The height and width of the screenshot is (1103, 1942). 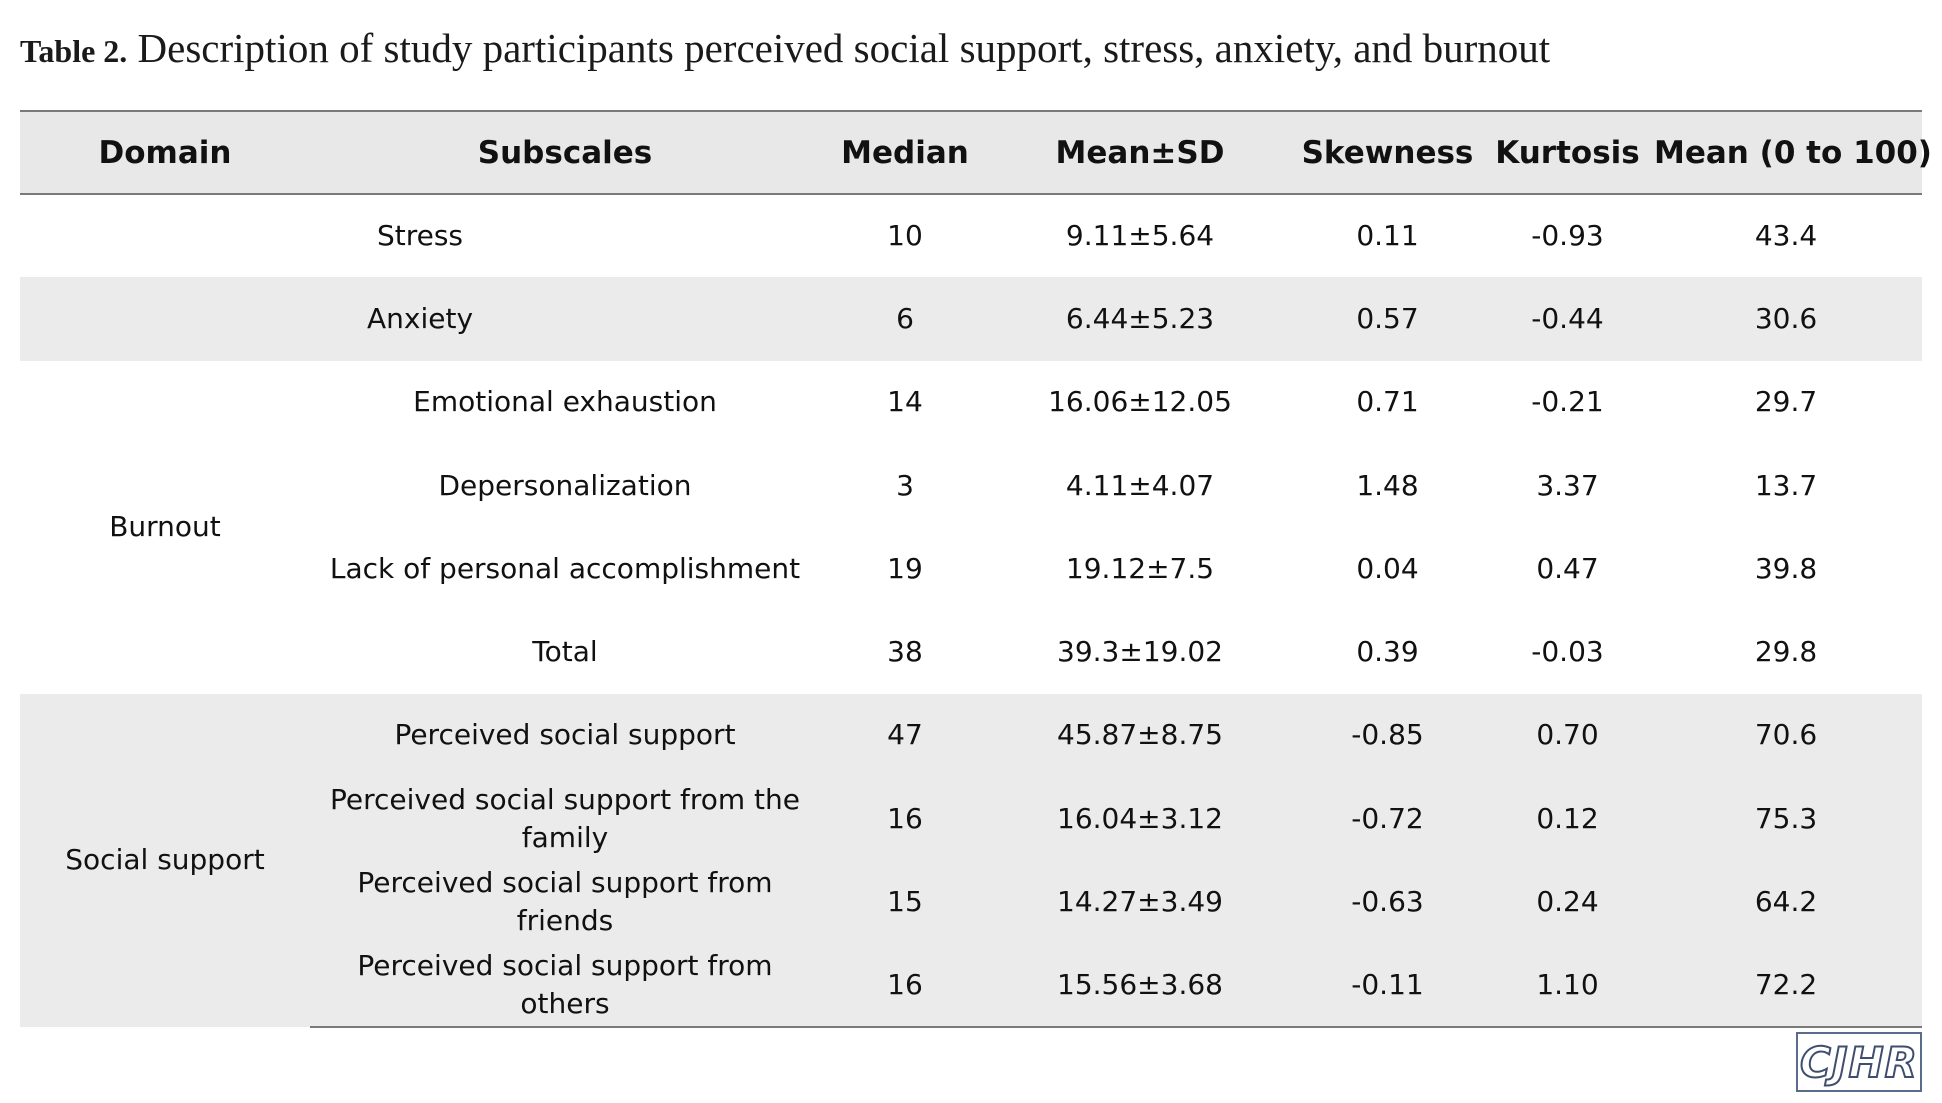 What do you see at coordinates (565, 819) in the screenshot?
I see `subscale-cell: Perceived social support from the family` at bounding box center [565, 819].